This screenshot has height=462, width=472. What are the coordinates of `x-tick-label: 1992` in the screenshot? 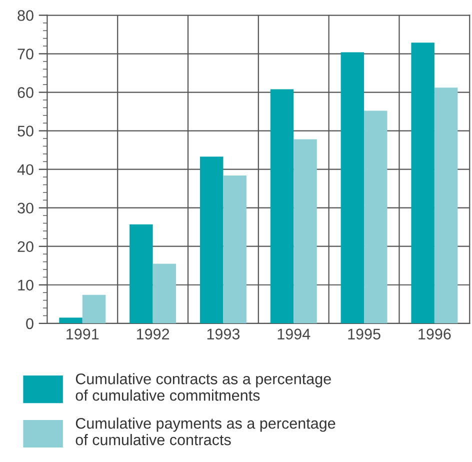 It's located at (153, 334).